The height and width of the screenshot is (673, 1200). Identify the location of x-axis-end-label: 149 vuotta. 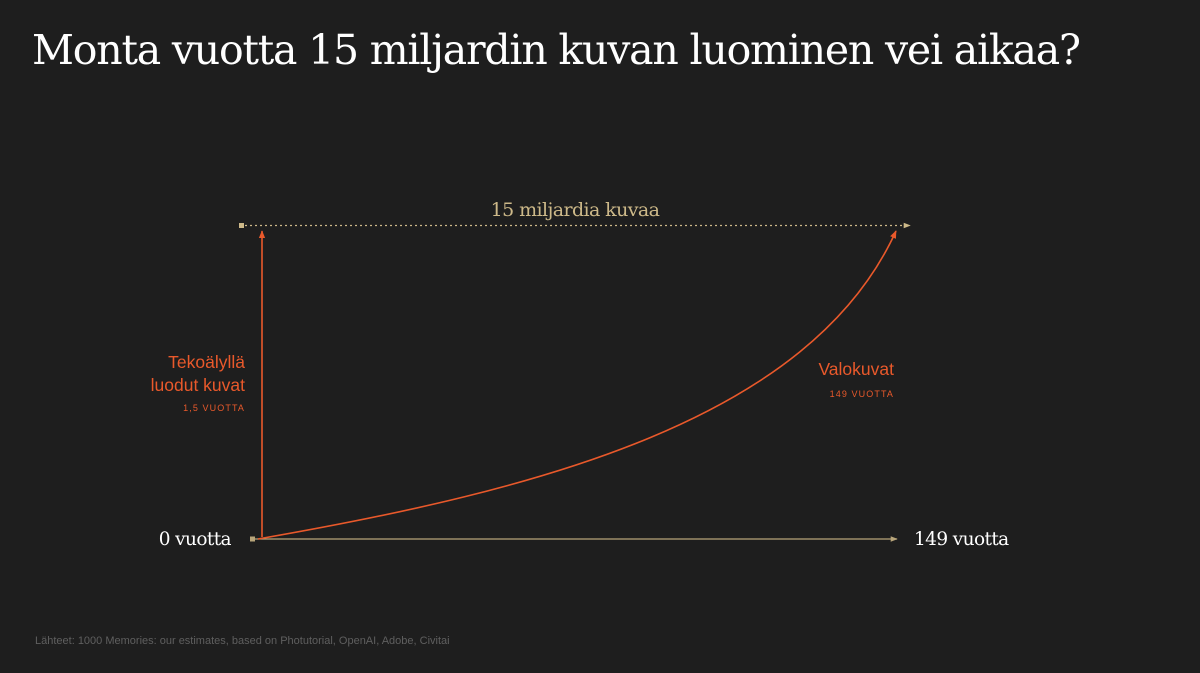
(961, 539).